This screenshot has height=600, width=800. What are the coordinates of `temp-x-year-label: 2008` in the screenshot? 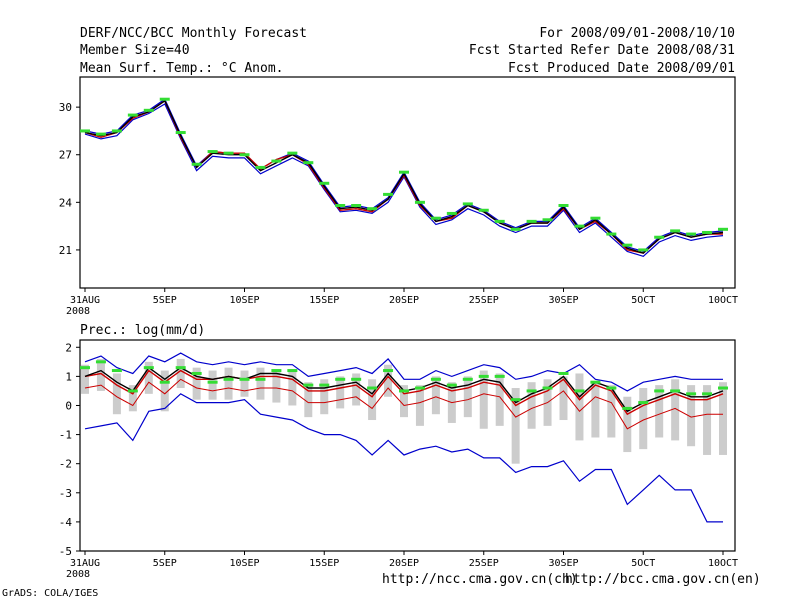 It's located at (78, 311).